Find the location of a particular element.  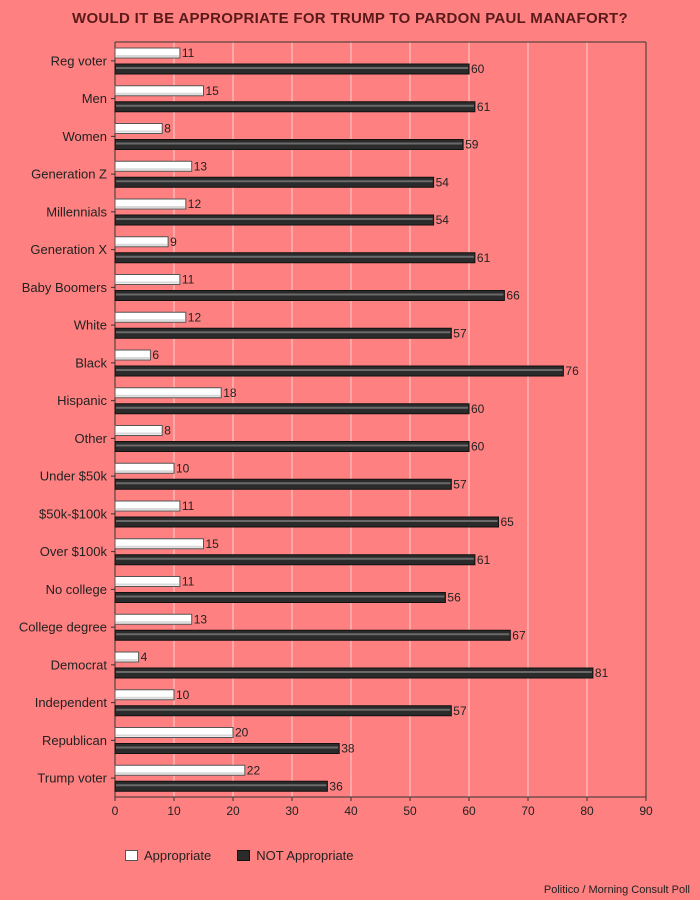

x-tick-label: 90 is located at coordinates (646, 811).